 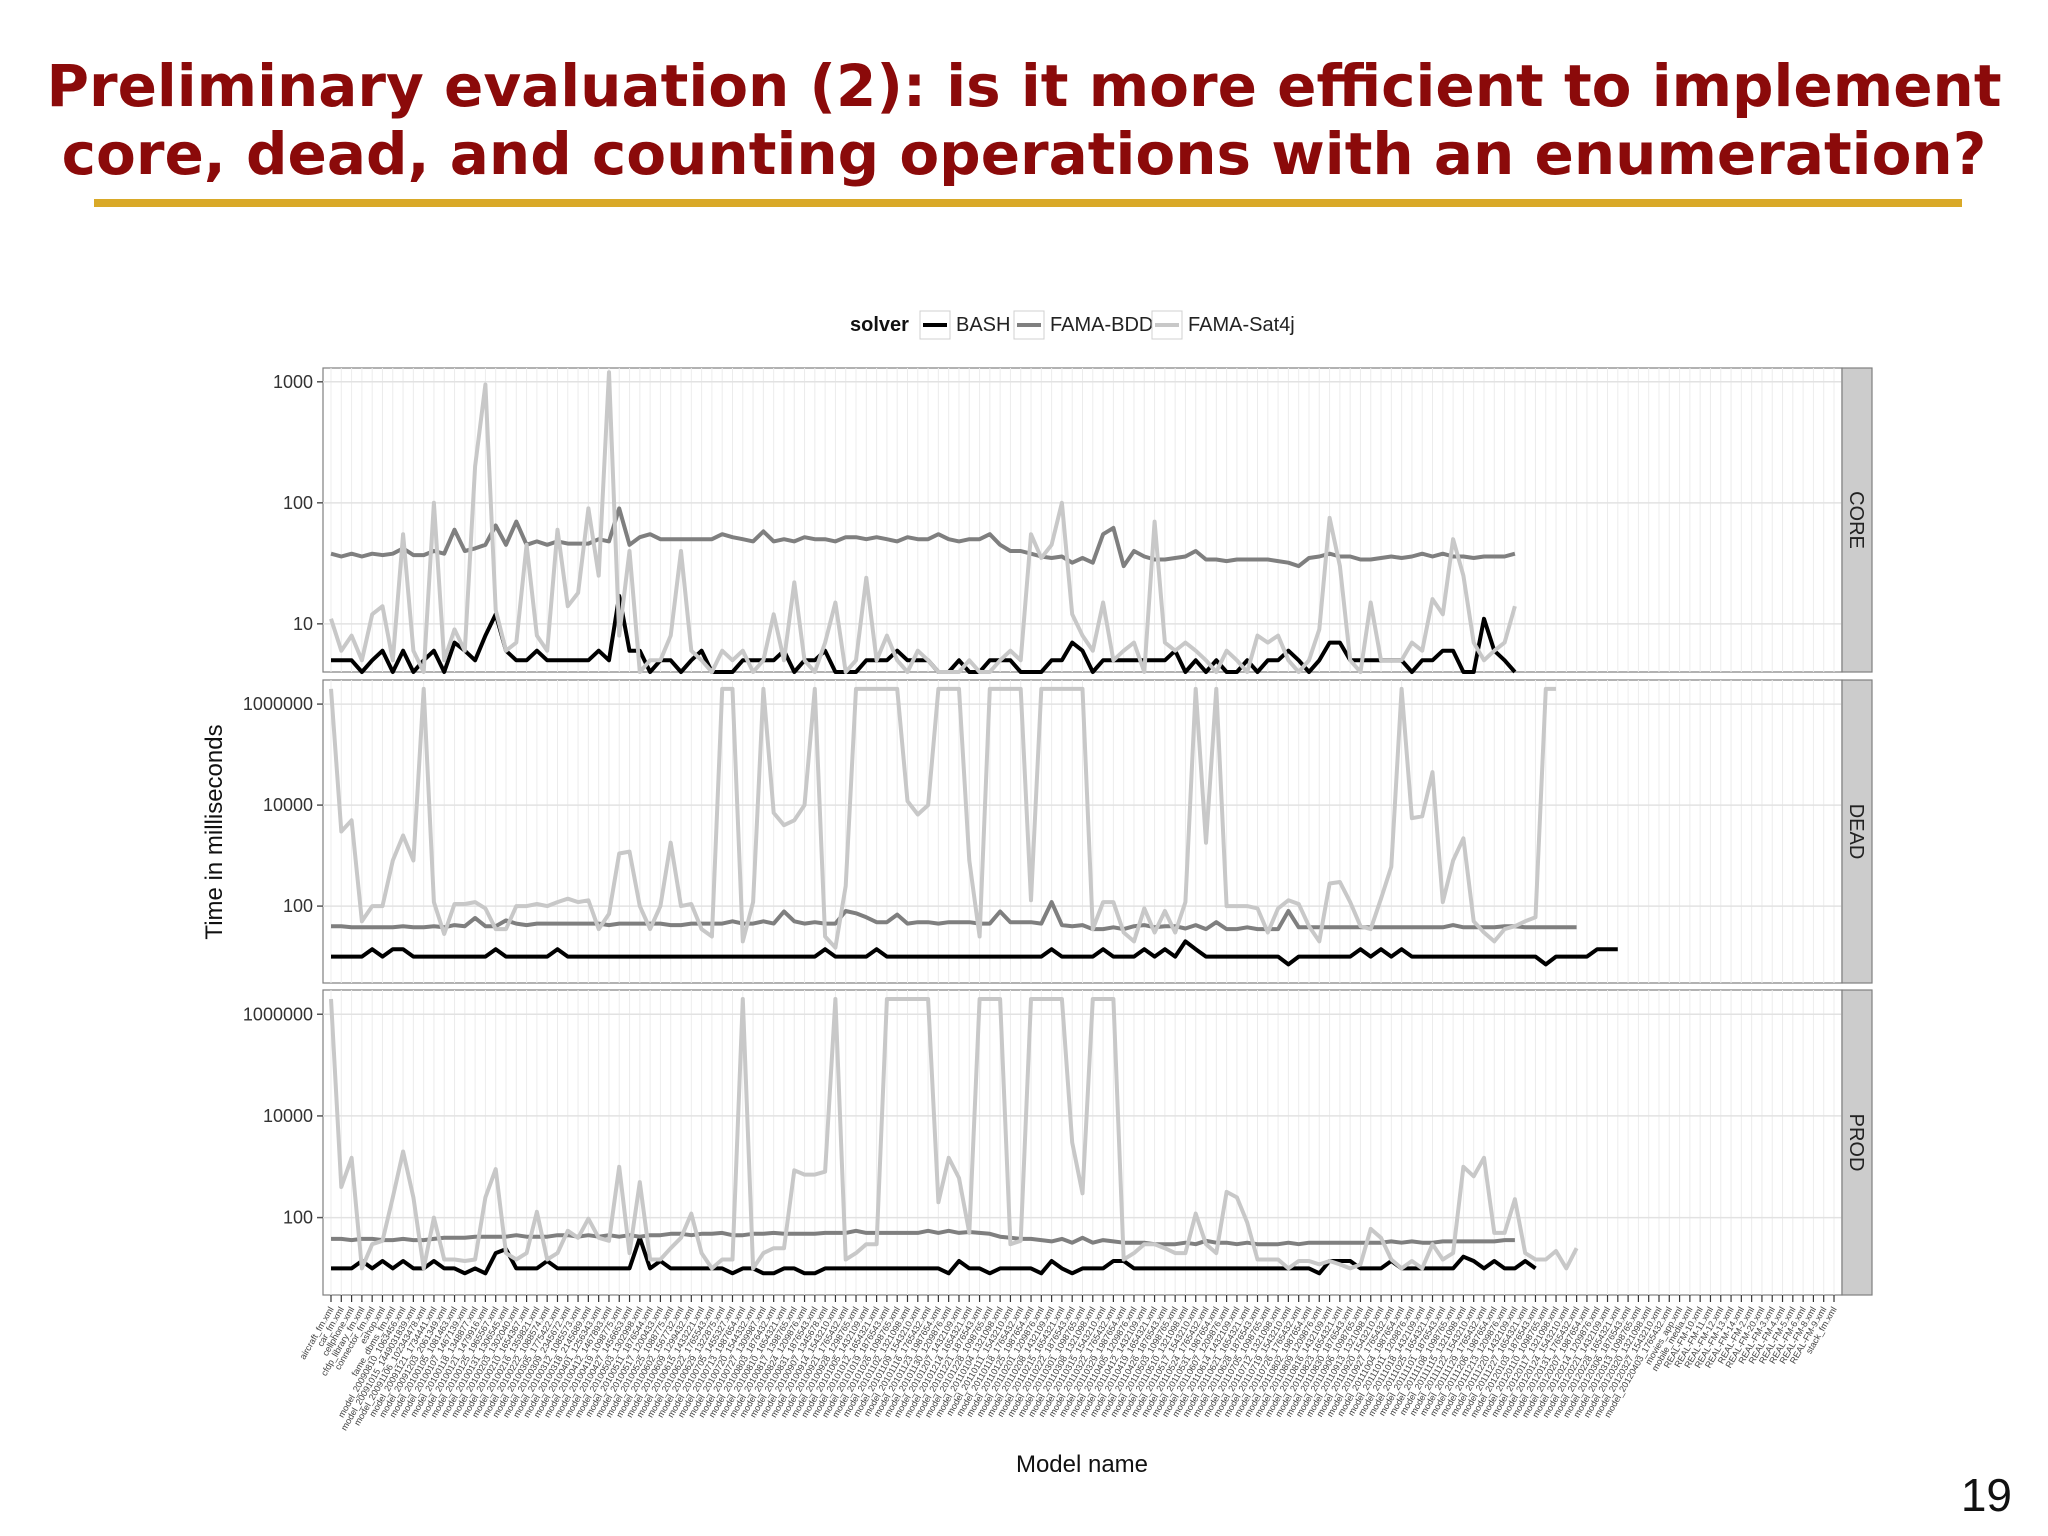 What do you see at coordinates (1082, 1464) in the screenshot?
I see `x-axis-title: Model name` at bounding box center [1082, 1464].